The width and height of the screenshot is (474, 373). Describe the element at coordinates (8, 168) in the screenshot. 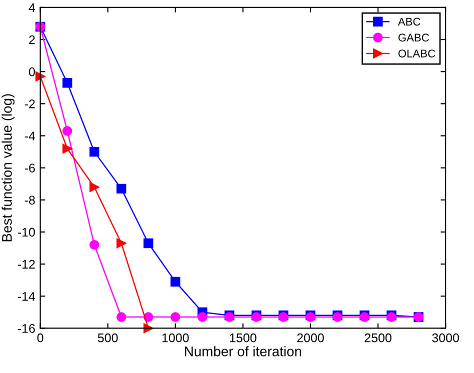

I see `y-axis-title: Best function value (log)` at that location.